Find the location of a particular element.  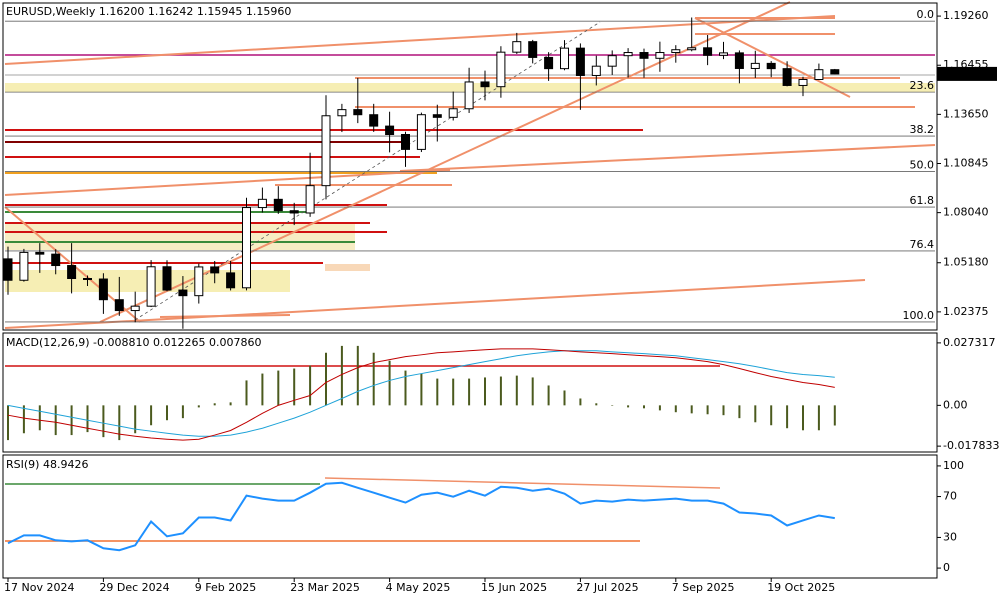

macd-label: MACD(12,26,9) is located at coordinates (48, 342).